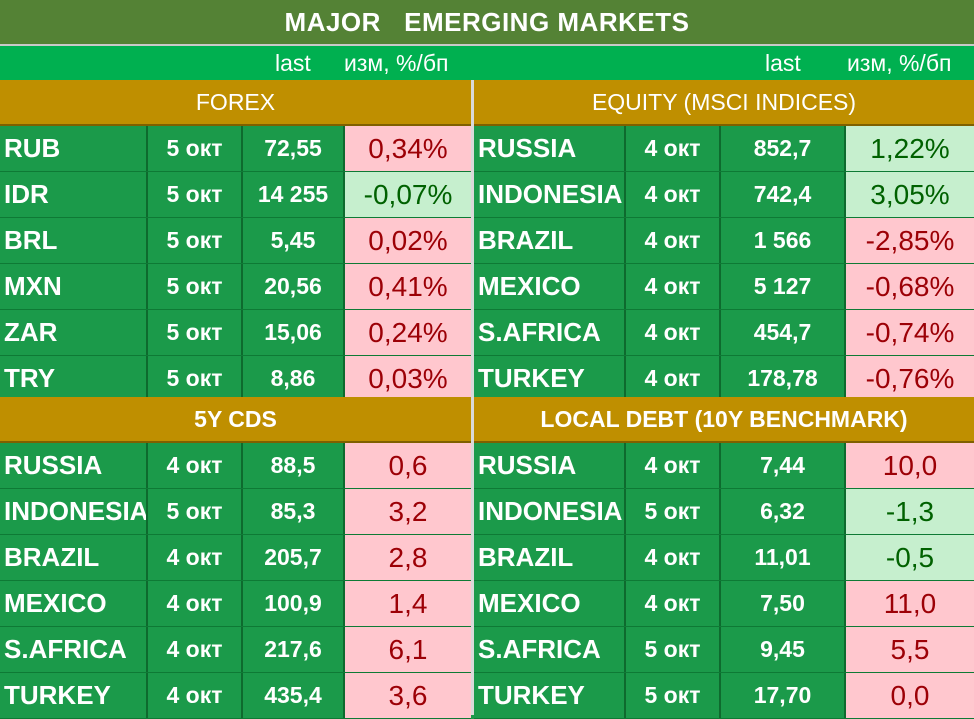 The height and width of the screenshot is (719, 974). What do you see at coordinates (294, 603) in the screenshot?
I see `row-last-value: 100,9` at bounding box center [294, 603].